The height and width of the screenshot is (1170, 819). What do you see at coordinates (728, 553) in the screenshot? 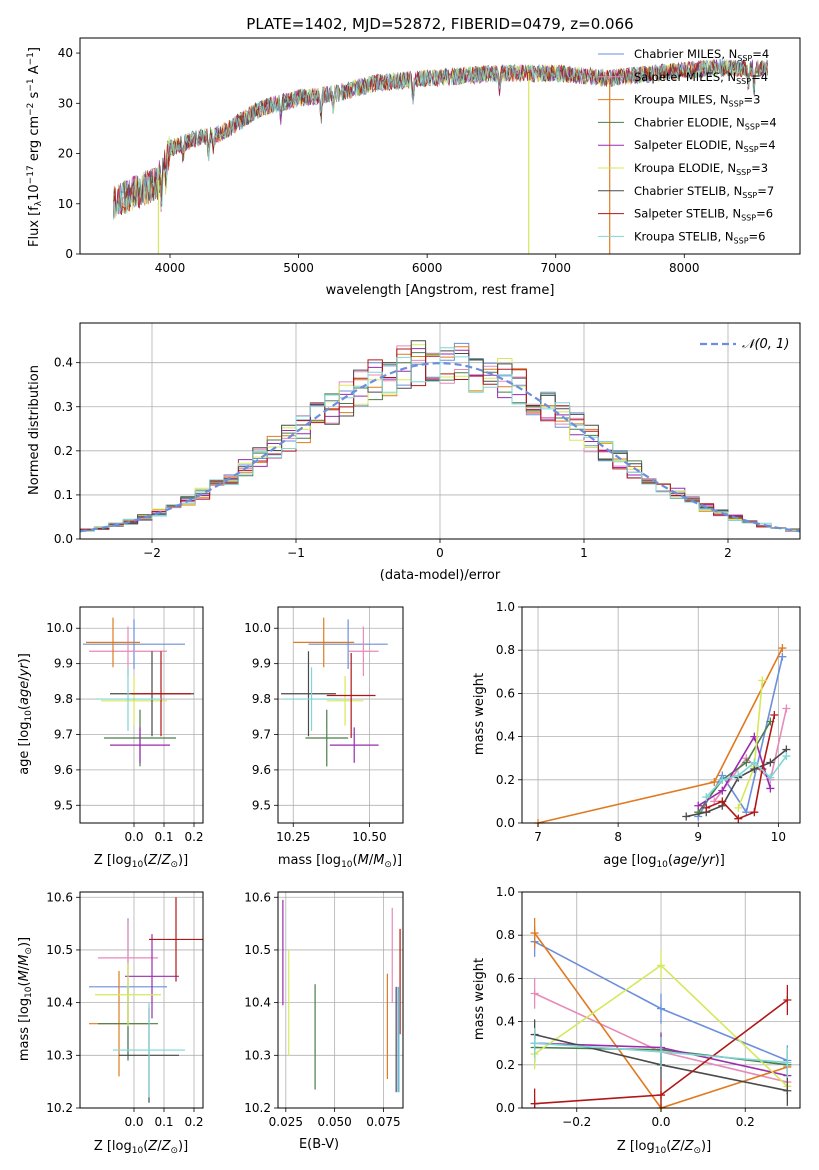
I see `x-tick-label: 2` at bounding box center [728, 553].